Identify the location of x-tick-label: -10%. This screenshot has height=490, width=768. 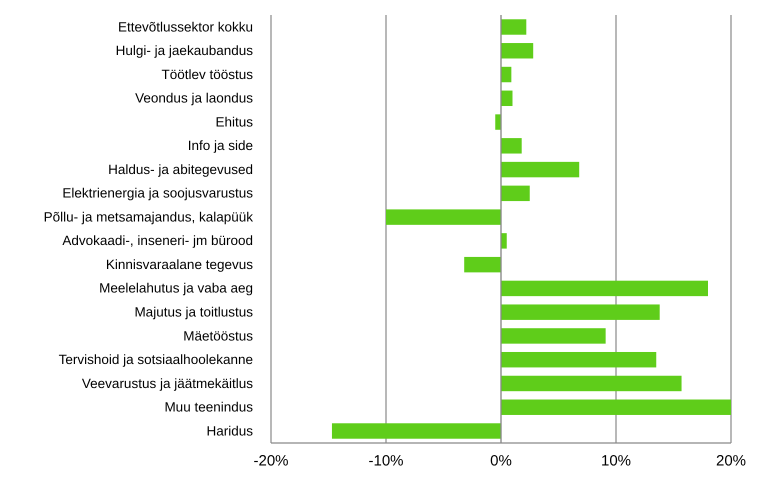
(386, 461).